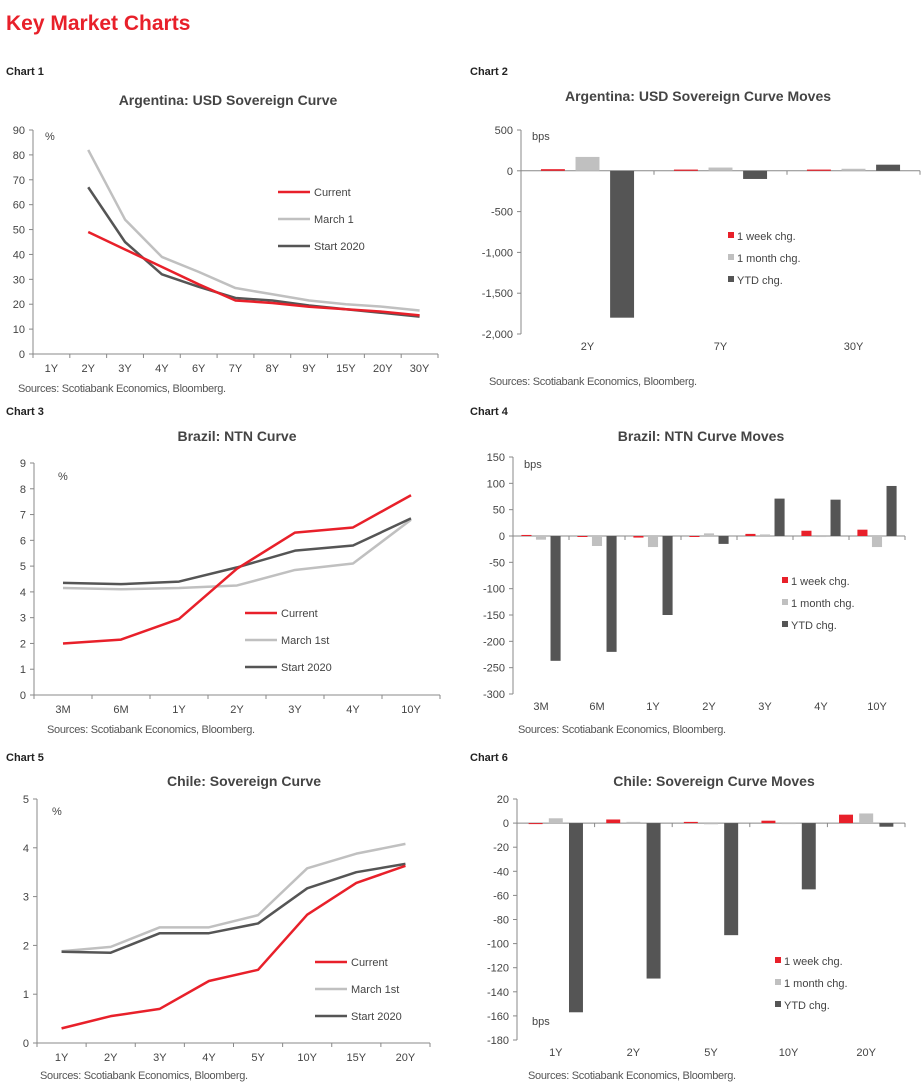  What do you see at coordinates (258, 1058) in the screenshot?
I see `chart-5-x-tick-label: 5Y` at bounding box center [258, 1058].